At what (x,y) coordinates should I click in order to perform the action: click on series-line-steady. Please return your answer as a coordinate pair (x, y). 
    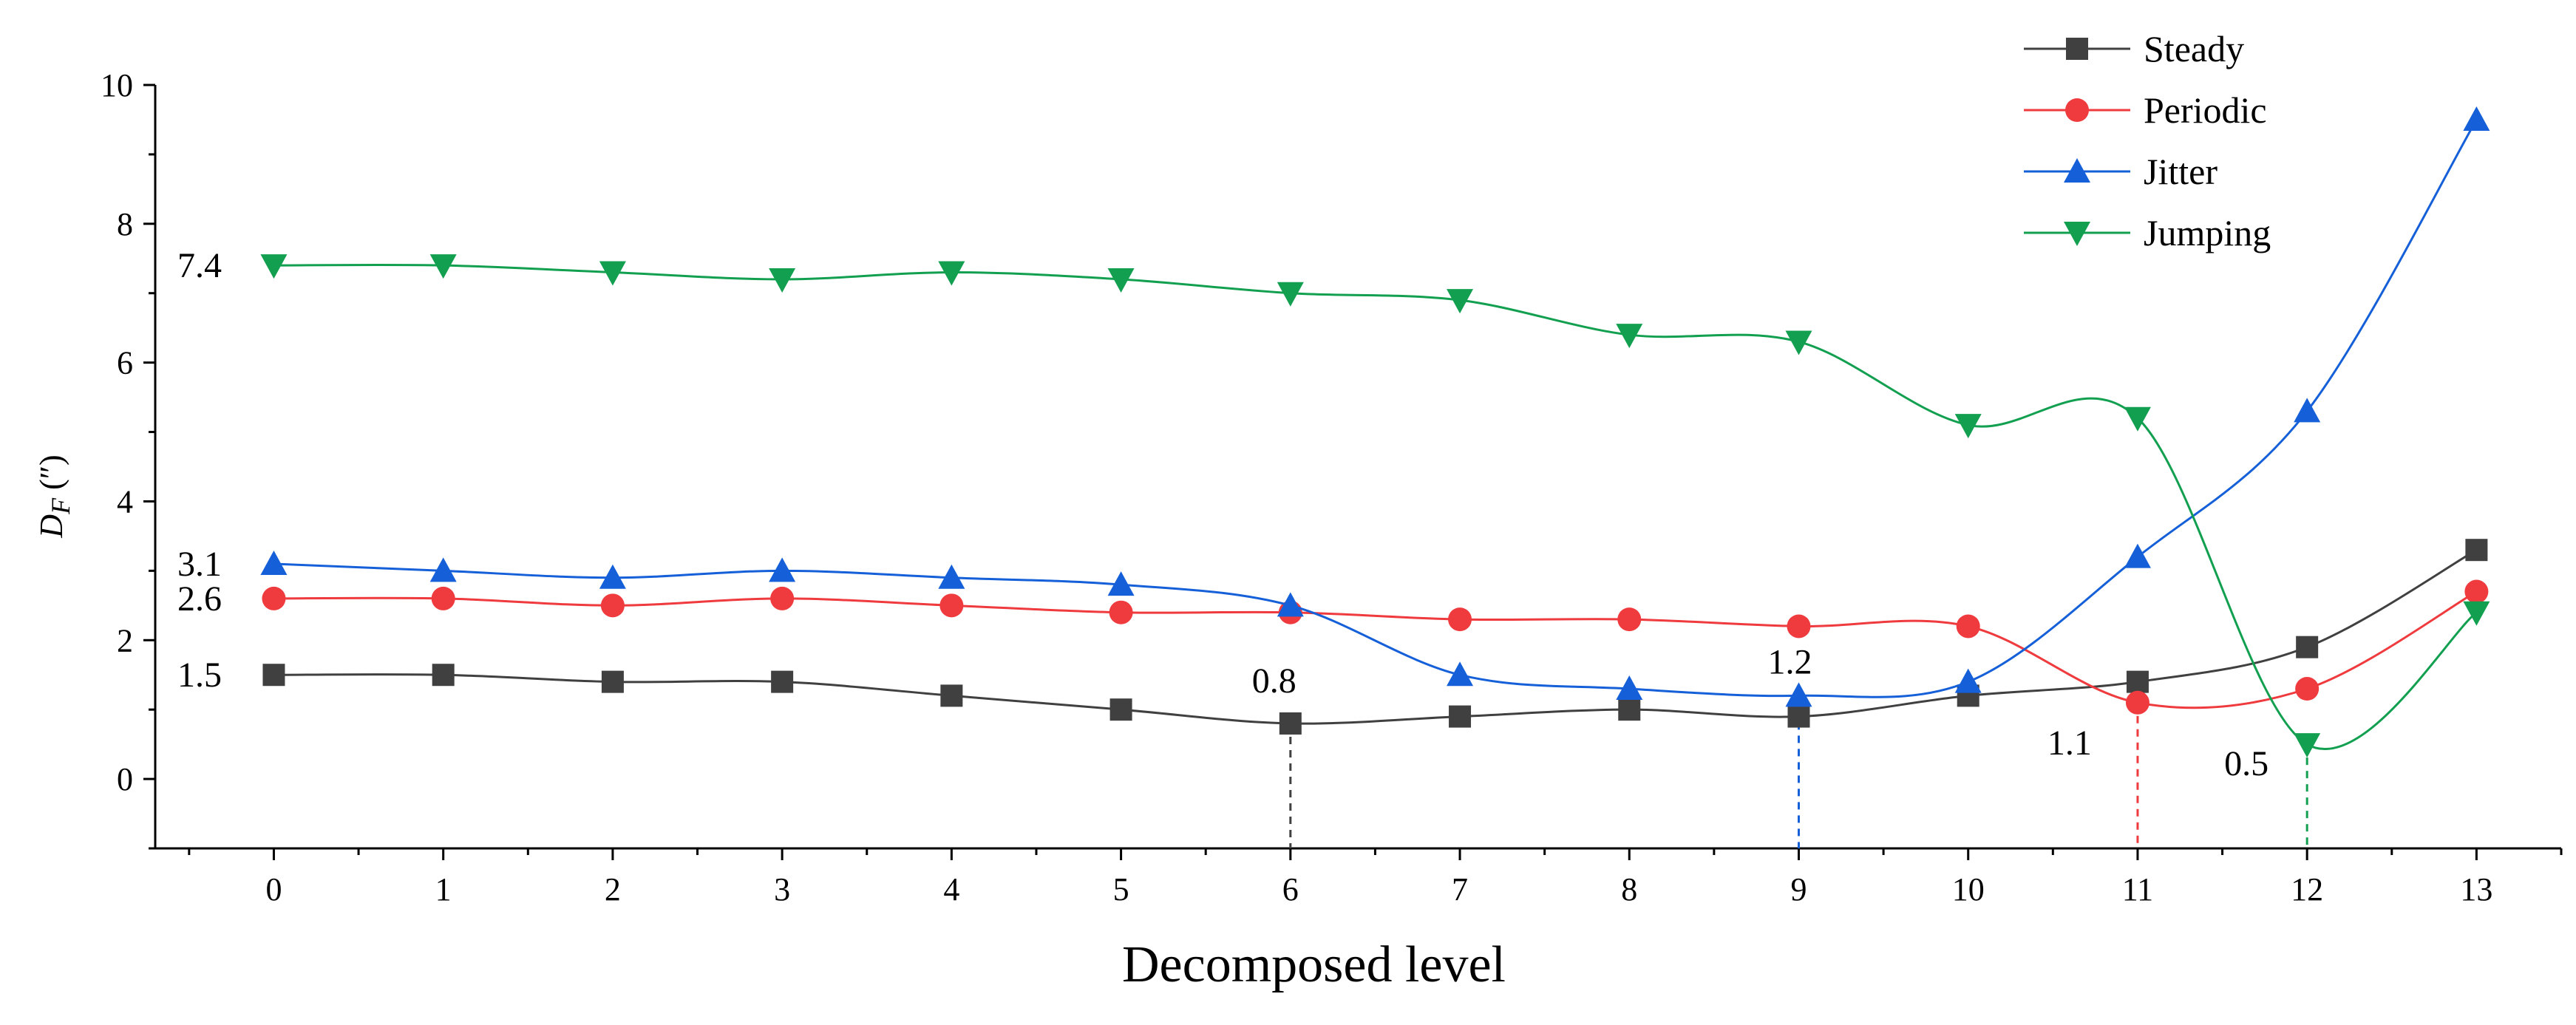
    Looking at the image, I should click on (1375, 637).